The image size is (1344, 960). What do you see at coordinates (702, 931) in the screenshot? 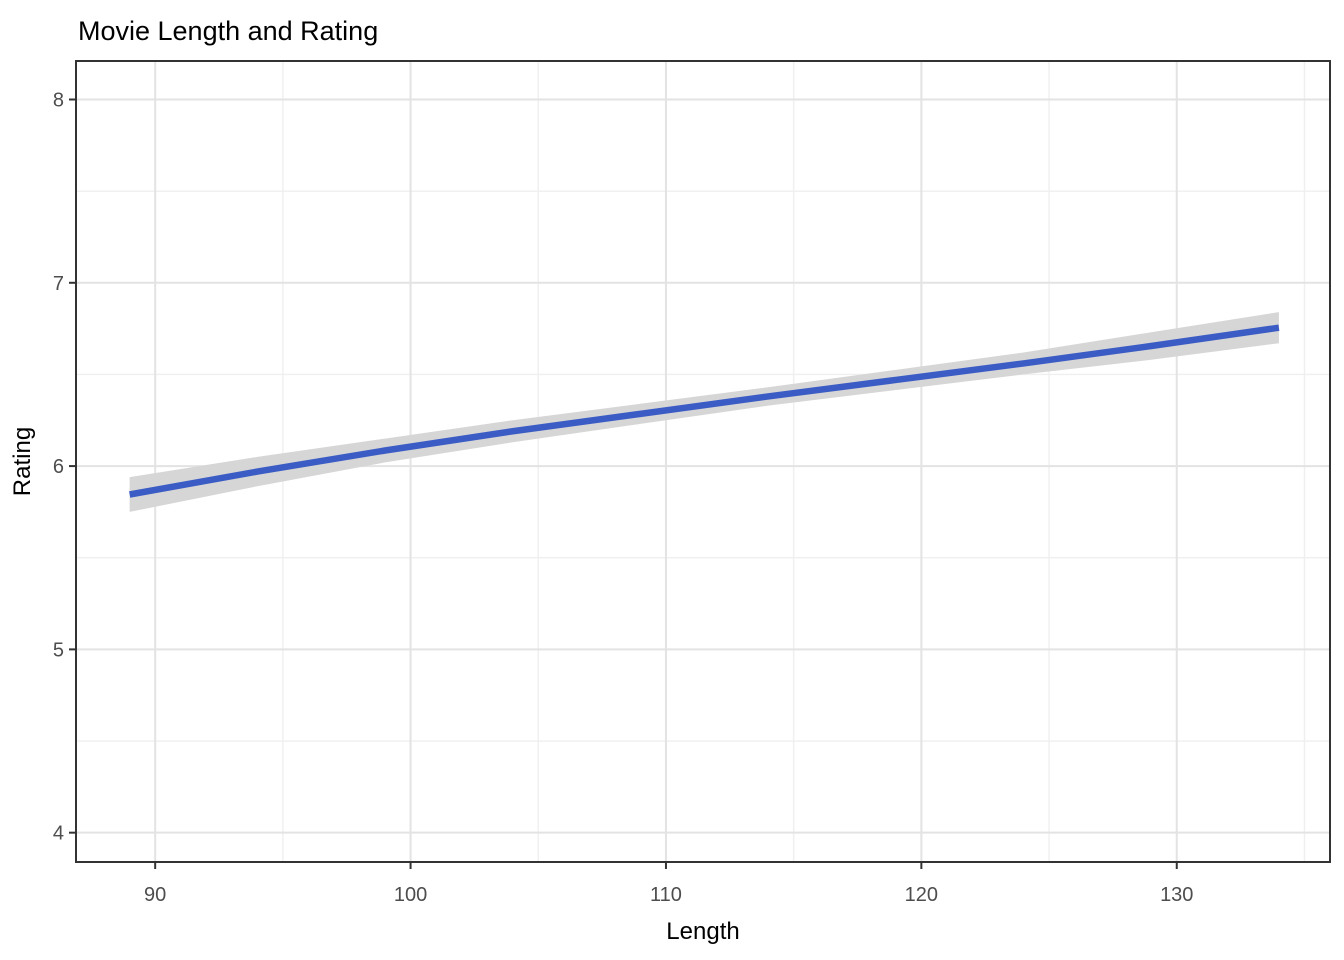
I see `x-axis-title: Length` at bounding box center [702, 931].